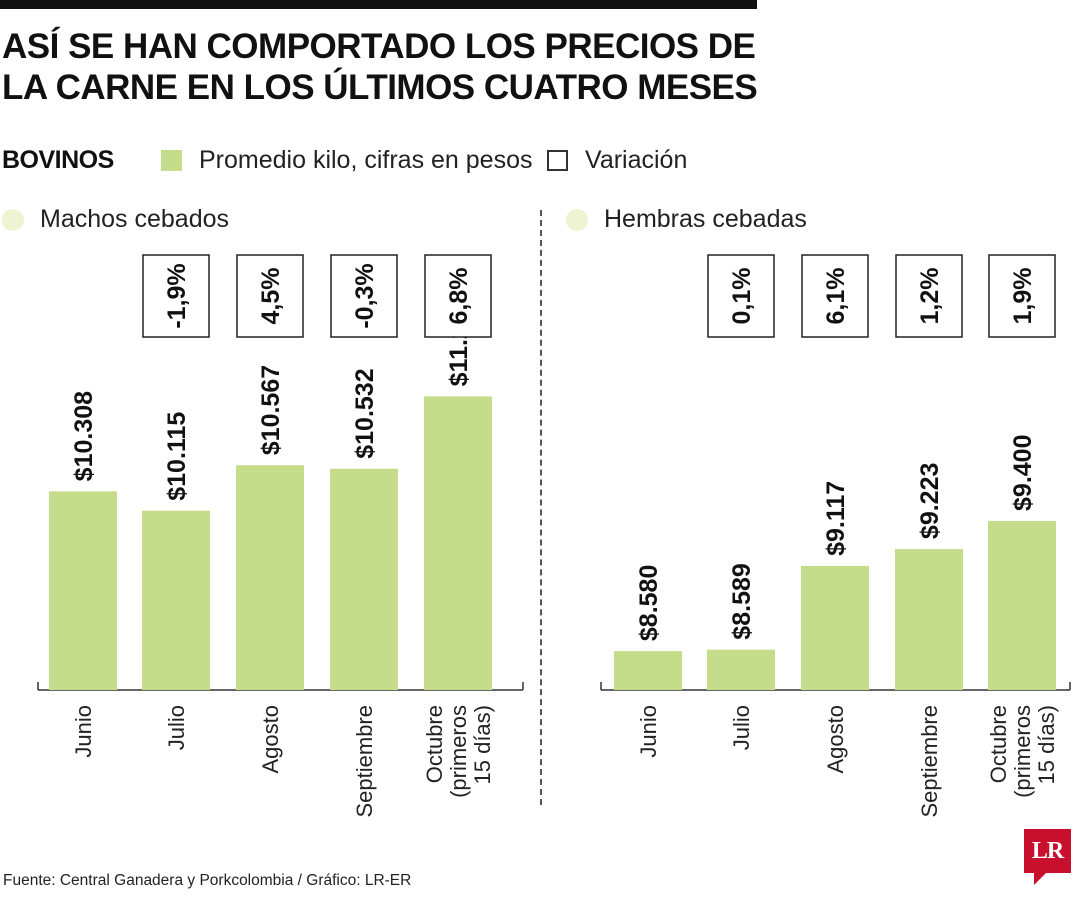 The width and height of the screenshot is (1080, 900). I want to click on legend-bars-label: Promedio kilo, cifras en pesos, so click(366, 160).